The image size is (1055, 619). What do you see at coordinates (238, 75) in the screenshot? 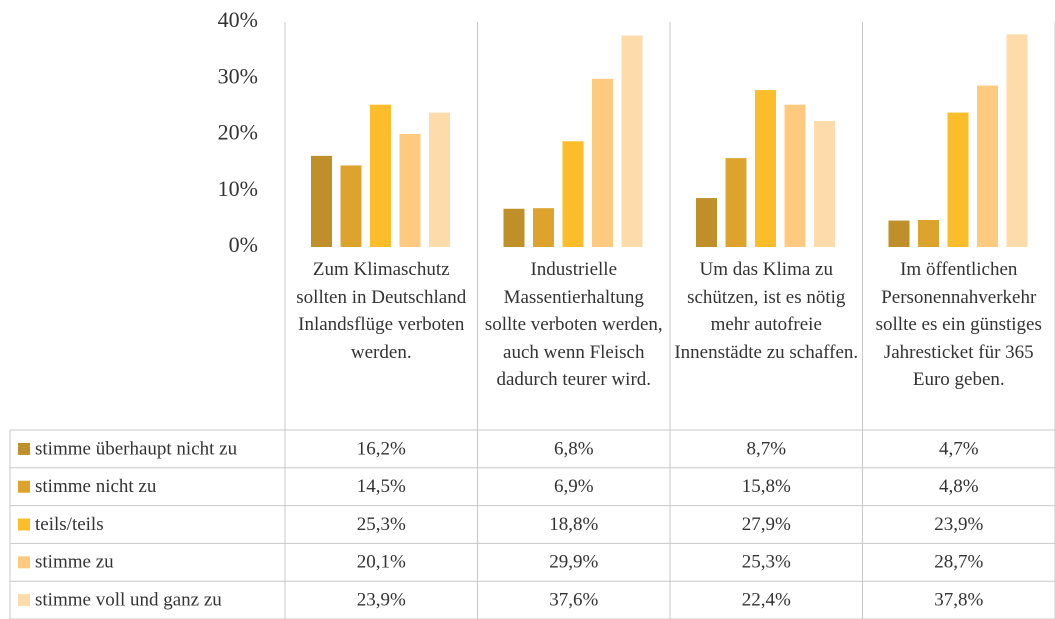
I see `y-tick-label: 30%` at bounding box center [238, 75].